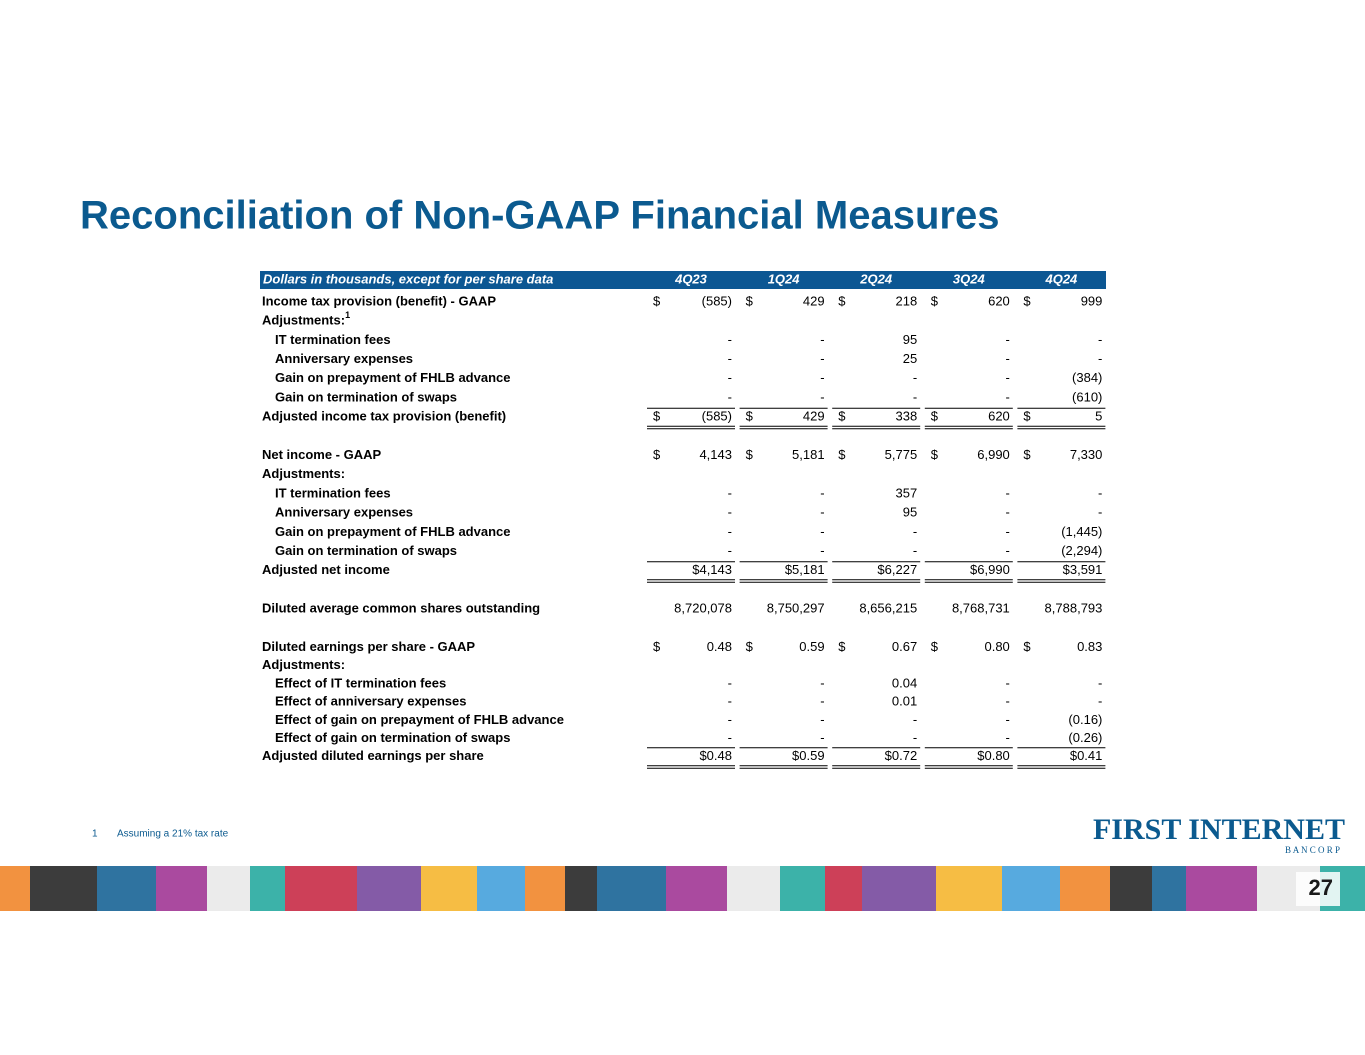 Image resolution: width=1365 pixels, height=1055 pixels. I want to click on cell-value: $0.59, so click(808, 755).